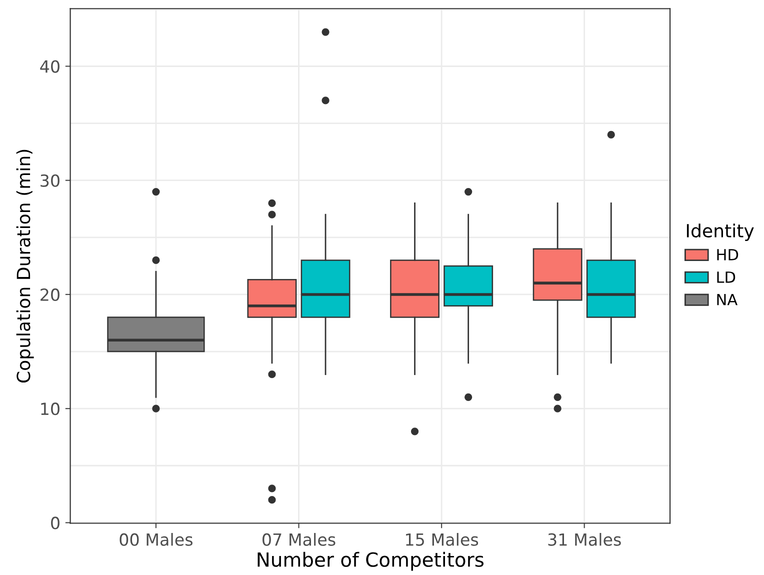  What do you see at coordinates (50, 66) in the screenshot?
I see `y-tick-label: 40` at bounding box center [50, 66].